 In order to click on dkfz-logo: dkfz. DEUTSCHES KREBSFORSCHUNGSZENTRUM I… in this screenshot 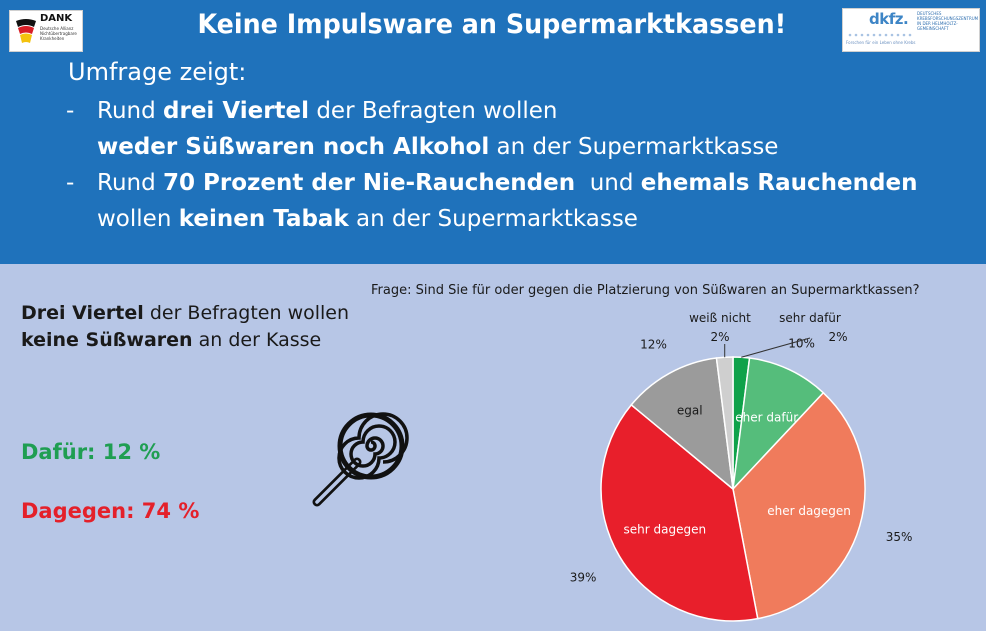, I will do `click(911, 30)`.